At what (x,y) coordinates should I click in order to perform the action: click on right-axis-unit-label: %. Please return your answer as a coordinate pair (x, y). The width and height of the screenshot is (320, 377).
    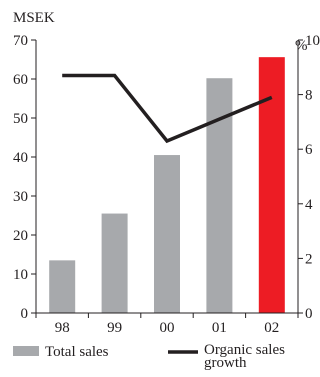
    Looking at the image, I should click on (301, 46).